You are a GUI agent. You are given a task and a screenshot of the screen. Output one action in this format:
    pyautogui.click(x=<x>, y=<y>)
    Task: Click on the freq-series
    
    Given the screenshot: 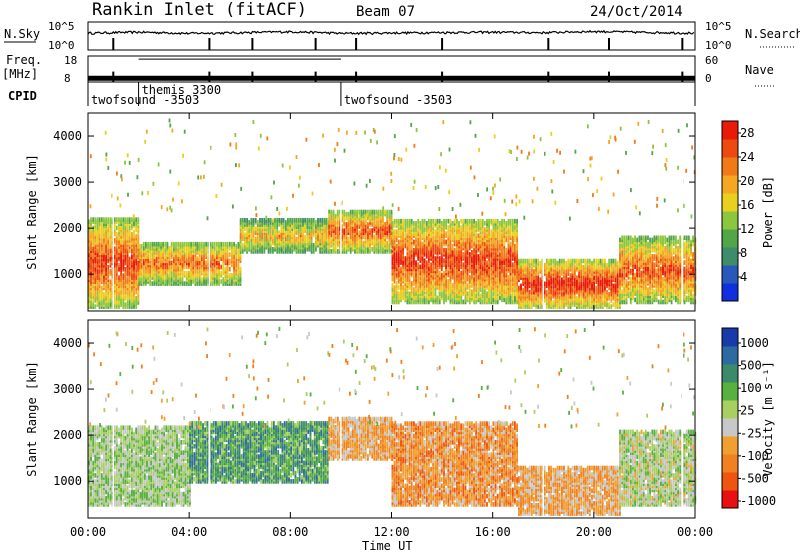 What is the action you would take?
    pyautogui.click(x=391, y=70)
    